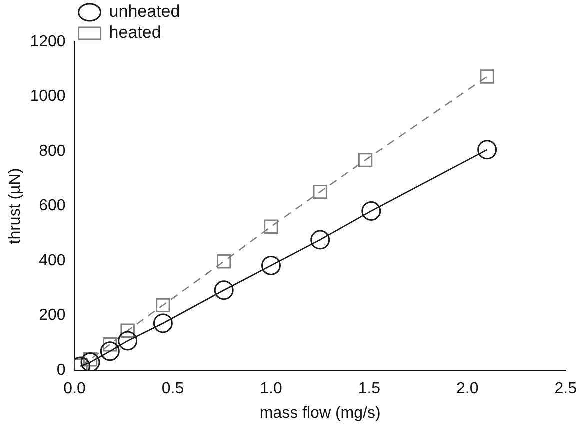 The height and width of the screenshot is (429, 580). What do you see at coordinates (15, 206) in the screenshot?
I see `y-axis-title: thrust (µN)` at bounding box center [15, 206].